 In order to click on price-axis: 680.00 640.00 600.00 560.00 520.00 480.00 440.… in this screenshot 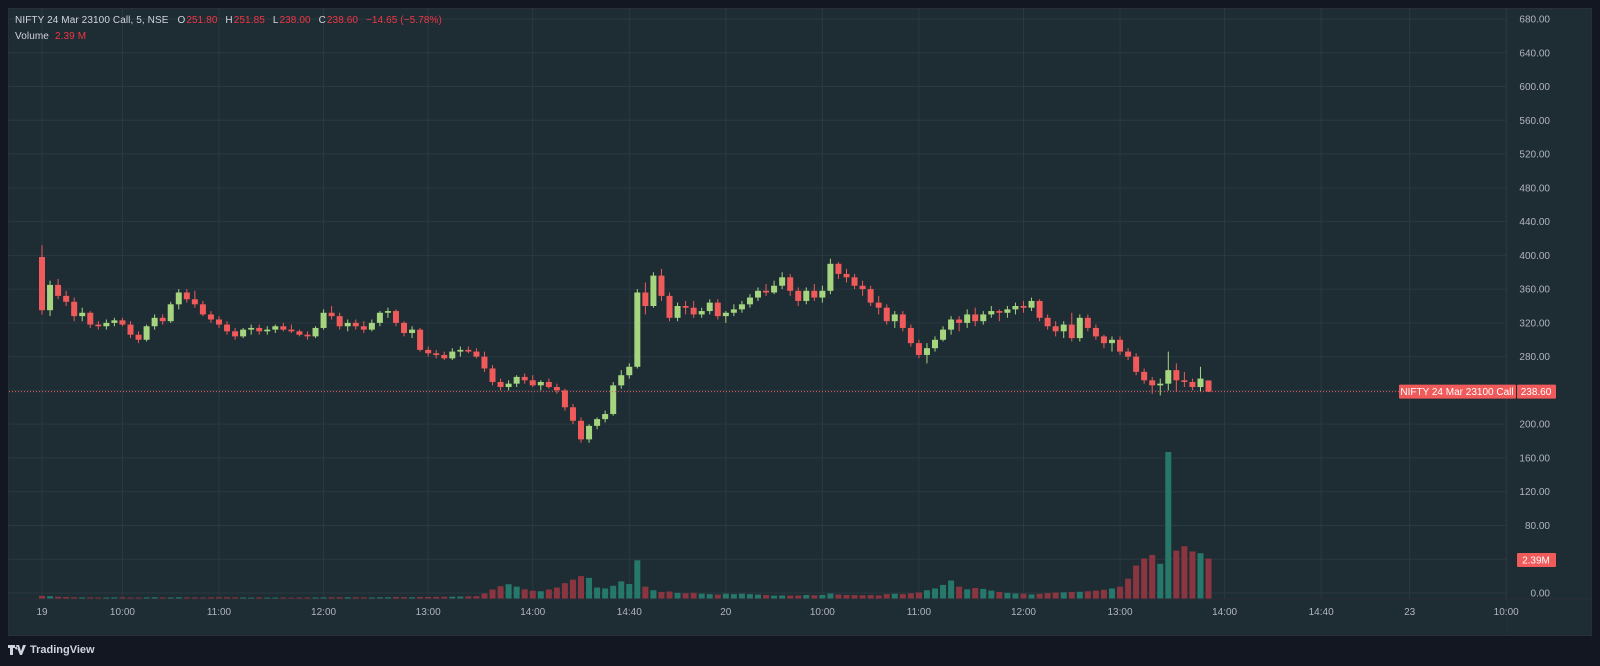, I will do `click(1528, 322)`.